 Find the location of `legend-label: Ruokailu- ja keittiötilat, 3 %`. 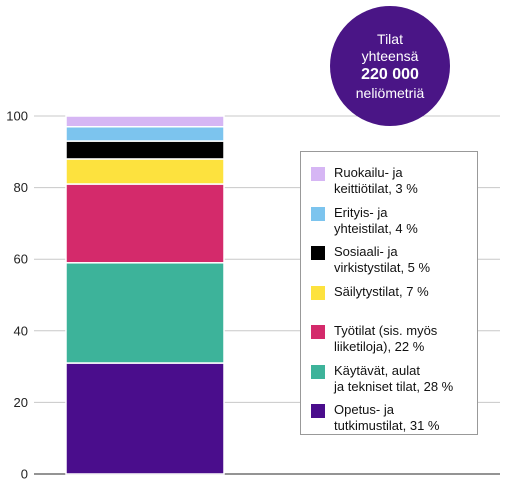

legend-label: Ruokailu- ja keittiötilat, 3 % is located at coordinates (376, 181).